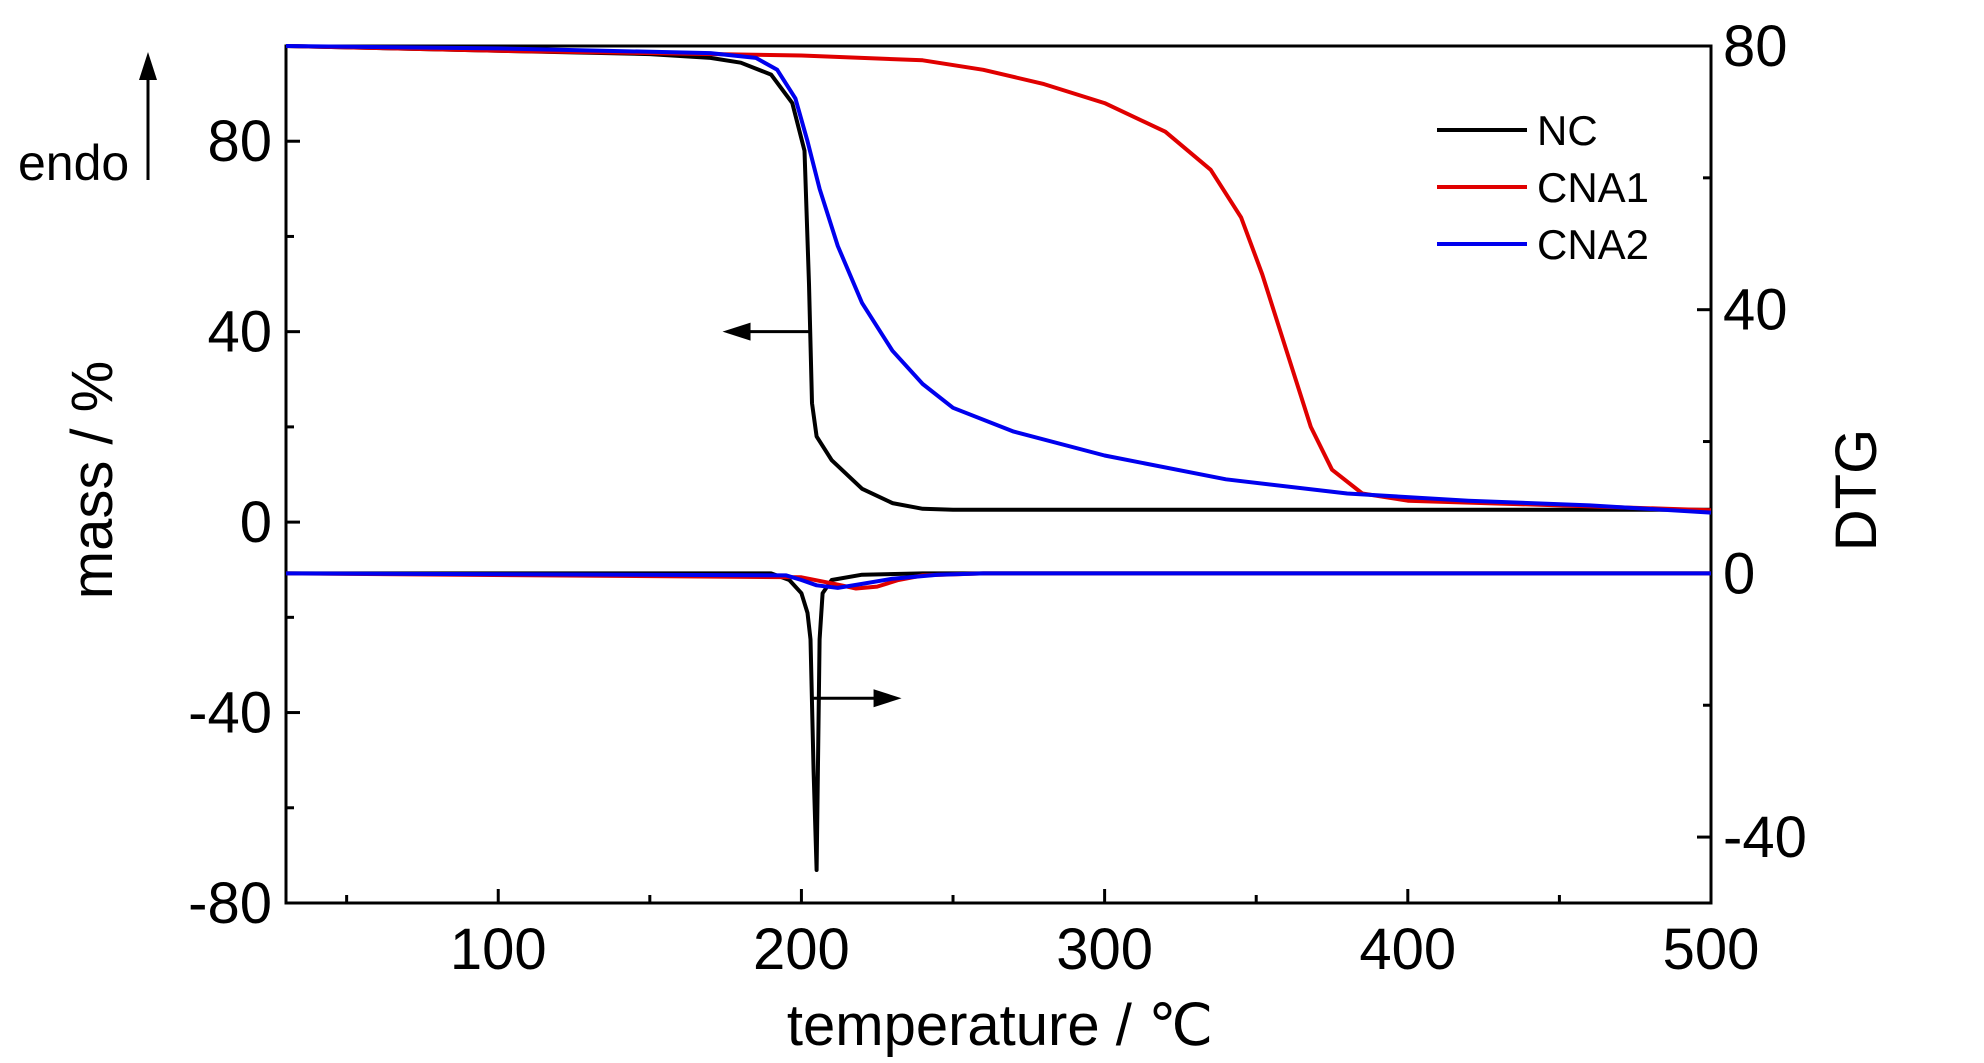 The height and width of the screenshot is (1063, 1984). I want to click on legend: NC CNA1 CNA2, so click(1543, 187).